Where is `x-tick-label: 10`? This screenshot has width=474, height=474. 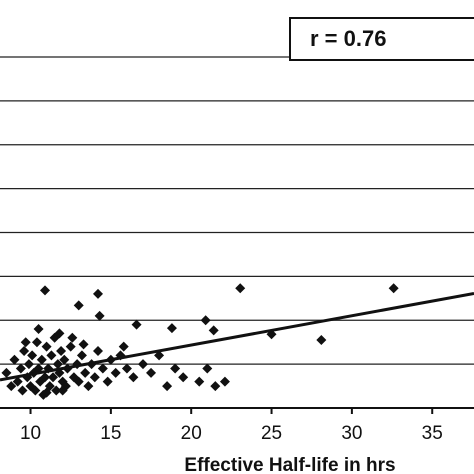
x-tick-label: 10 is located at coordinates (30, 433).